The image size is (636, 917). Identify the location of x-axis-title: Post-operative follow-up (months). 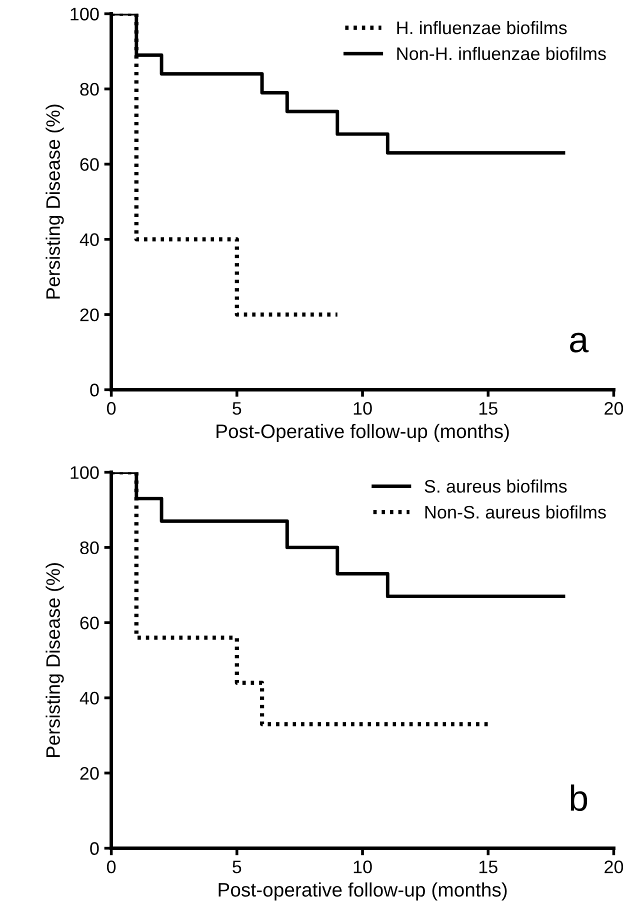
(362, 891).